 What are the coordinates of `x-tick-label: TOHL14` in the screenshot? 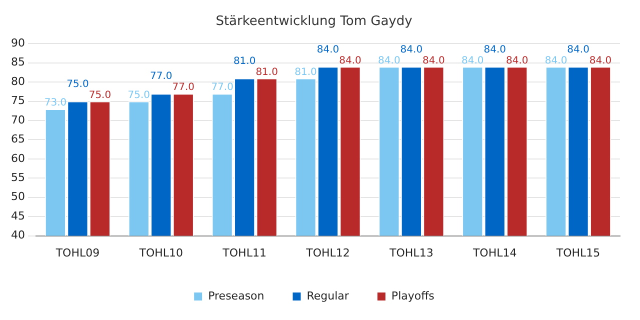 It's located at (494, 253).